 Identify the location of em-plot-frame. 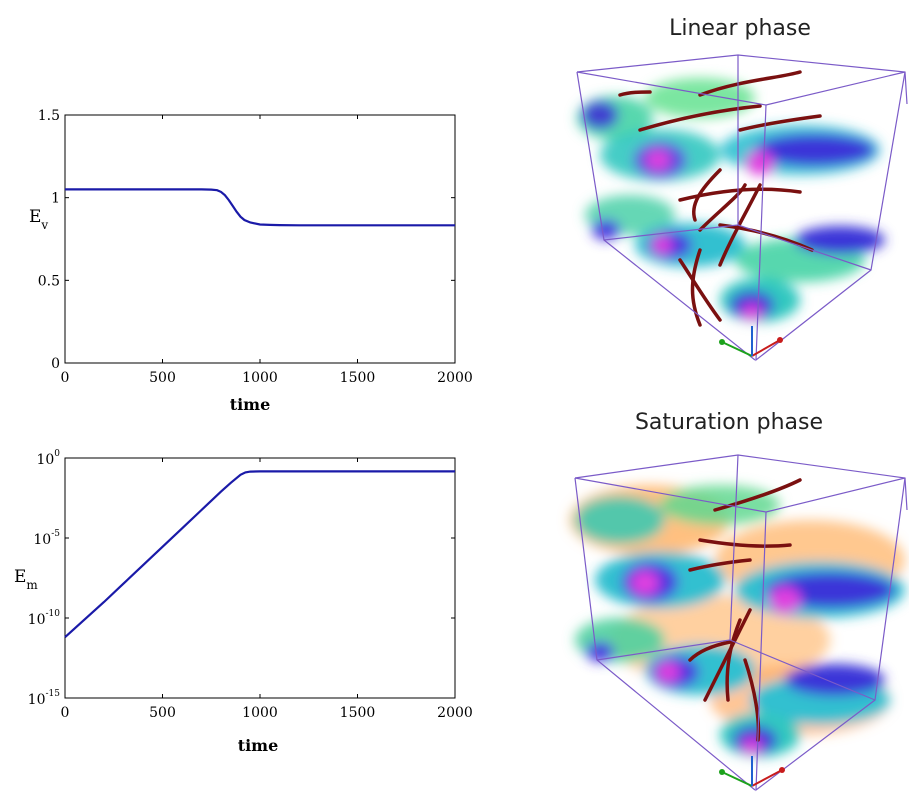
(260, 578).